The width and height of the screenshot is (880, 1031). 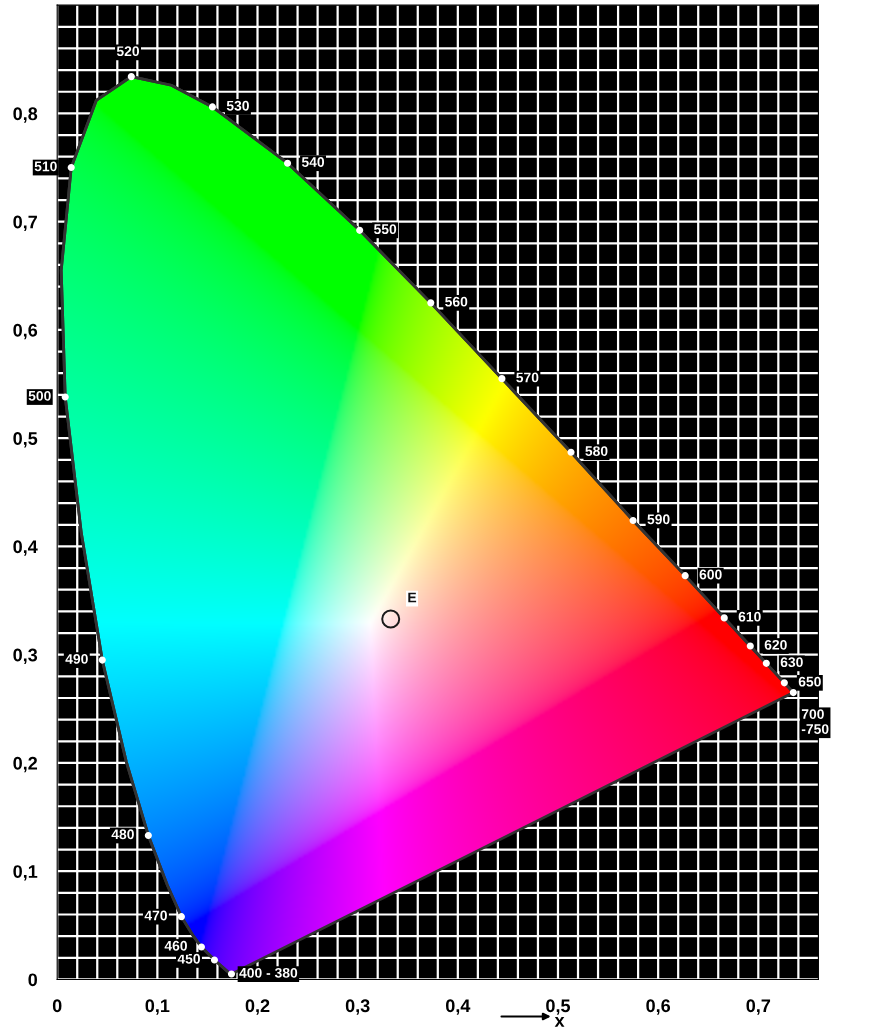 What do you see at coordinates (155, 915) in the screenshot?
I see `annotation: 470` at bounding box center [155, 915].